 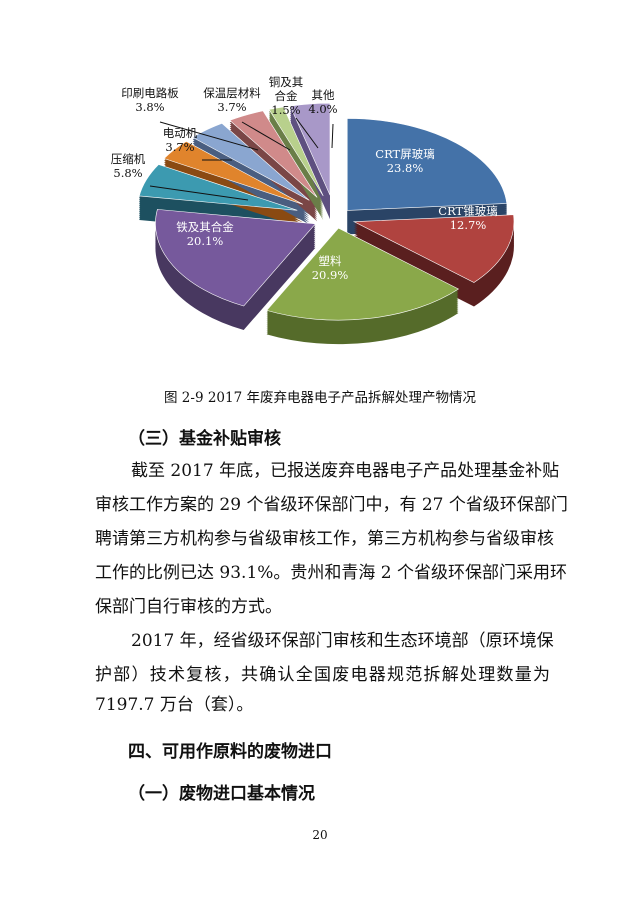 What do you see at coordinates (324, 539) in the screenshot?
I see `paragraph-line: 聘请第三方机构参与省级审核工作，第三方机构参与省级审核` at bounding box center [324, 539].